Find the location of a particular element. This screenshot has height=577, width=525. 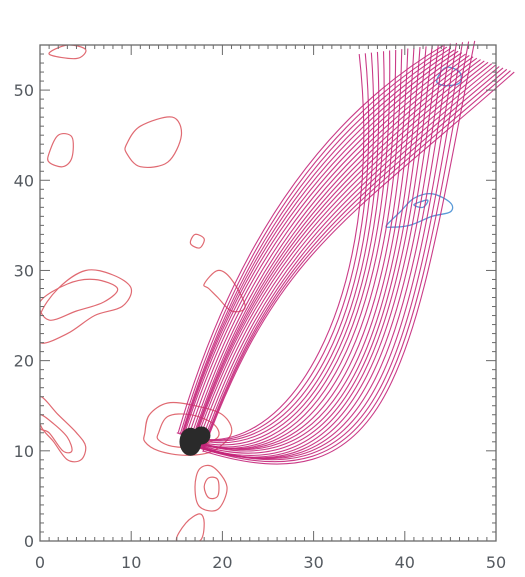

positive-contour-small-patch-a is located at coordinates (60, 150).